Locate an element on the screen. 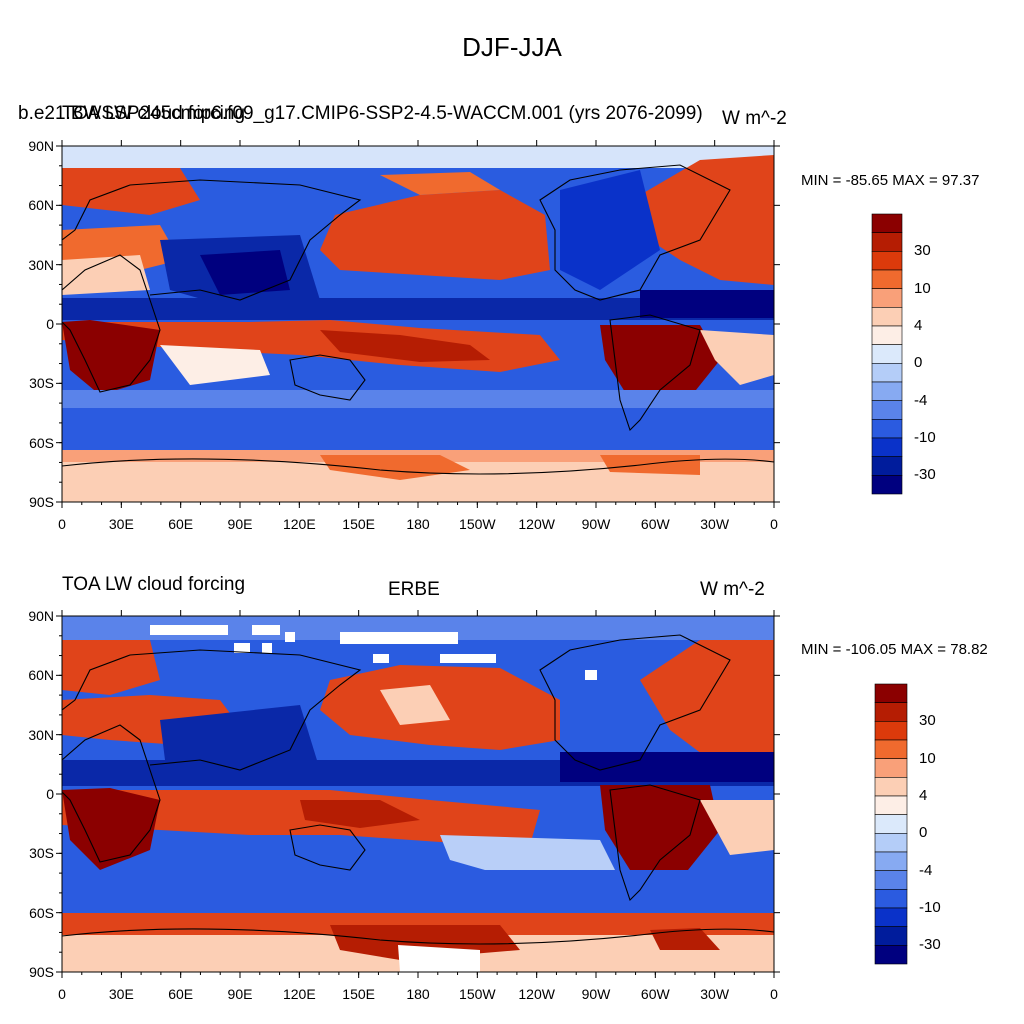  panel1-colorbar is located at coordinates (887, 354).